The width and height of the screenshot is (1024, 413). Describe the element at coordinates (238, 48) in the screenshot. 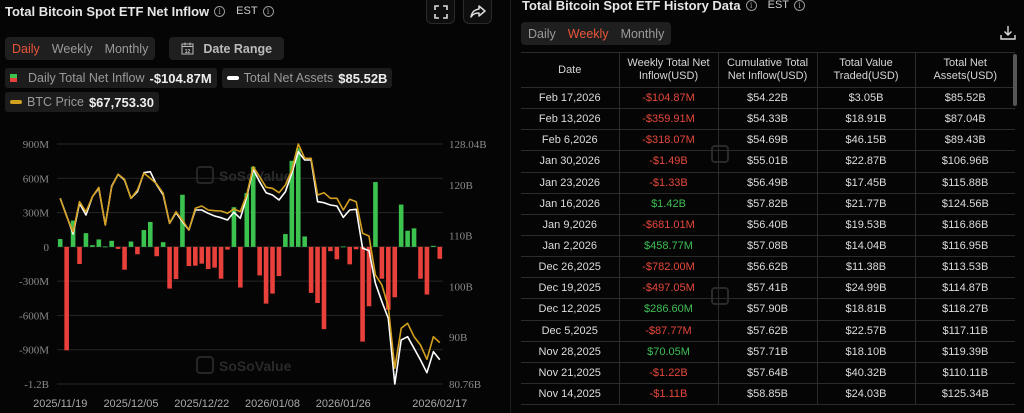

I see `date-range-label: Date Range` at that location.